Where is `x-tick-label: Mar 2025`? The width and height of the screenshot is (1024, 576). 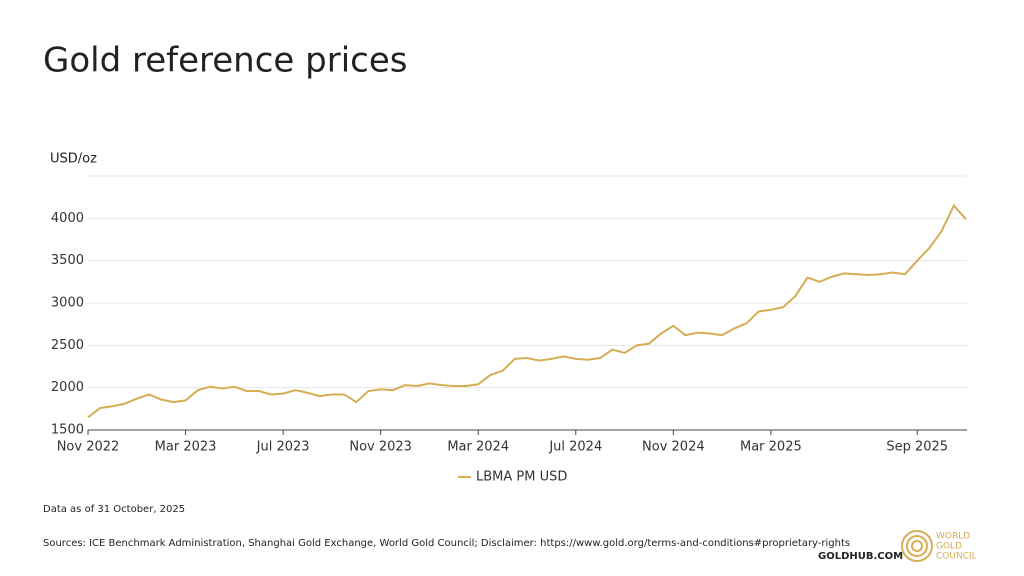
x-tick-label: Mar 2025 is located at coordinates (771, 447).